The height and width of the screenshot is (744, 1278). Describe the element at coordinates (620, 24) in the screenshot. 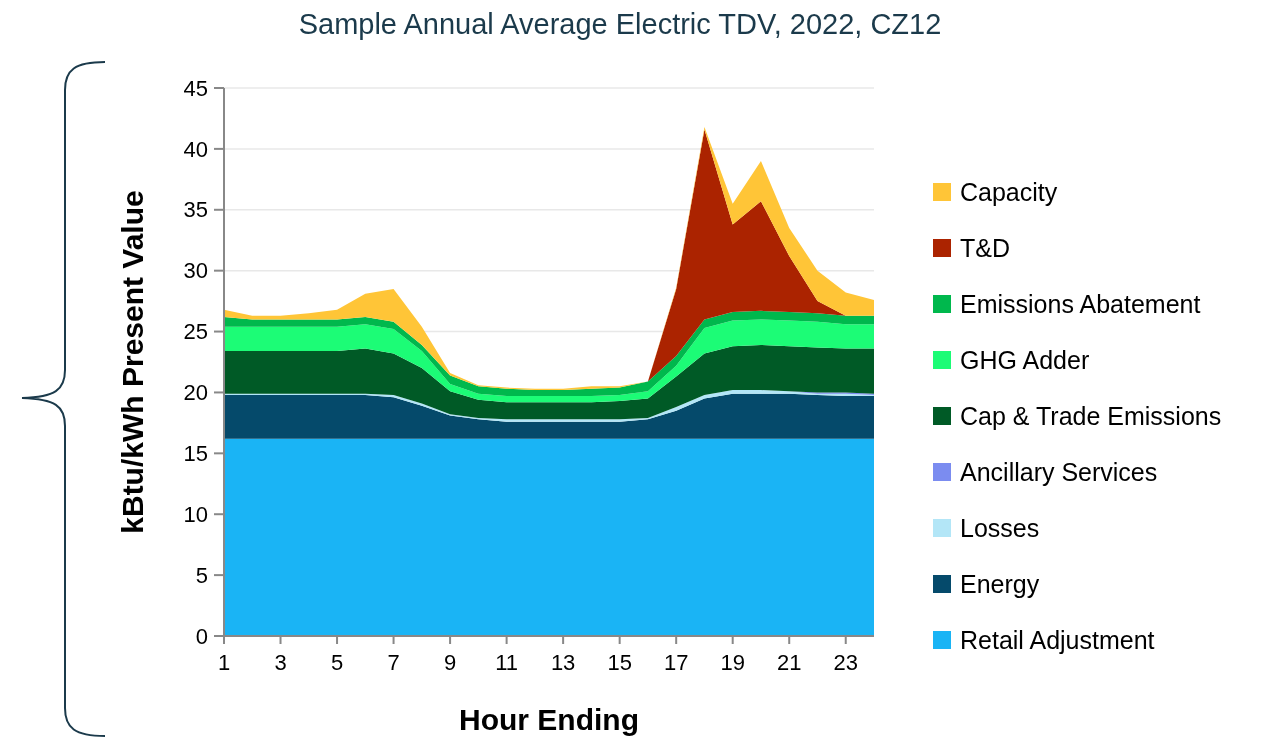

I see `chart-title: Sample Annual Average Electric TDV, 2022, CZ12` at that location.